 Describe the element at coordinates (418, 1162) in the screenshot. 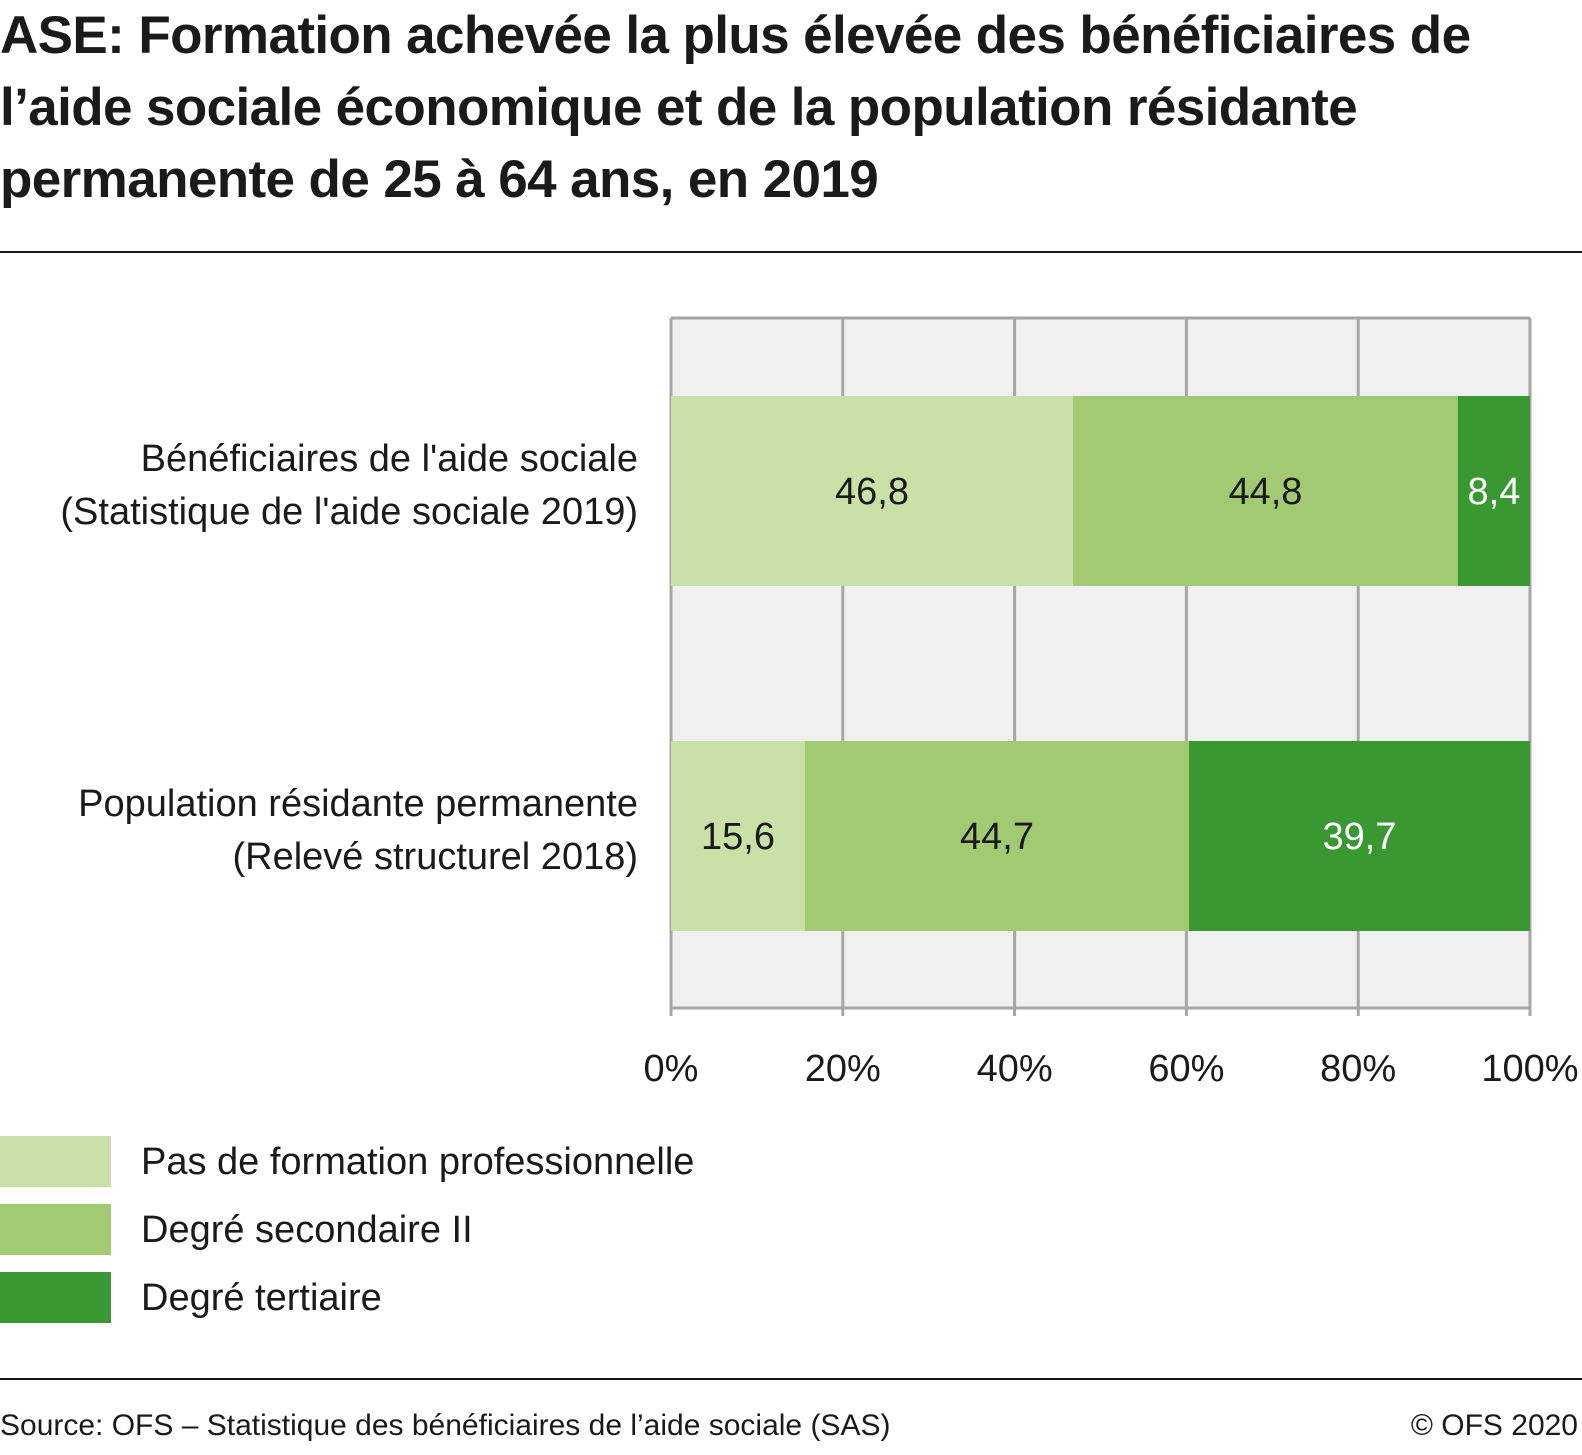

I see `legend-label: Pas de formation professionnelle` at that location.